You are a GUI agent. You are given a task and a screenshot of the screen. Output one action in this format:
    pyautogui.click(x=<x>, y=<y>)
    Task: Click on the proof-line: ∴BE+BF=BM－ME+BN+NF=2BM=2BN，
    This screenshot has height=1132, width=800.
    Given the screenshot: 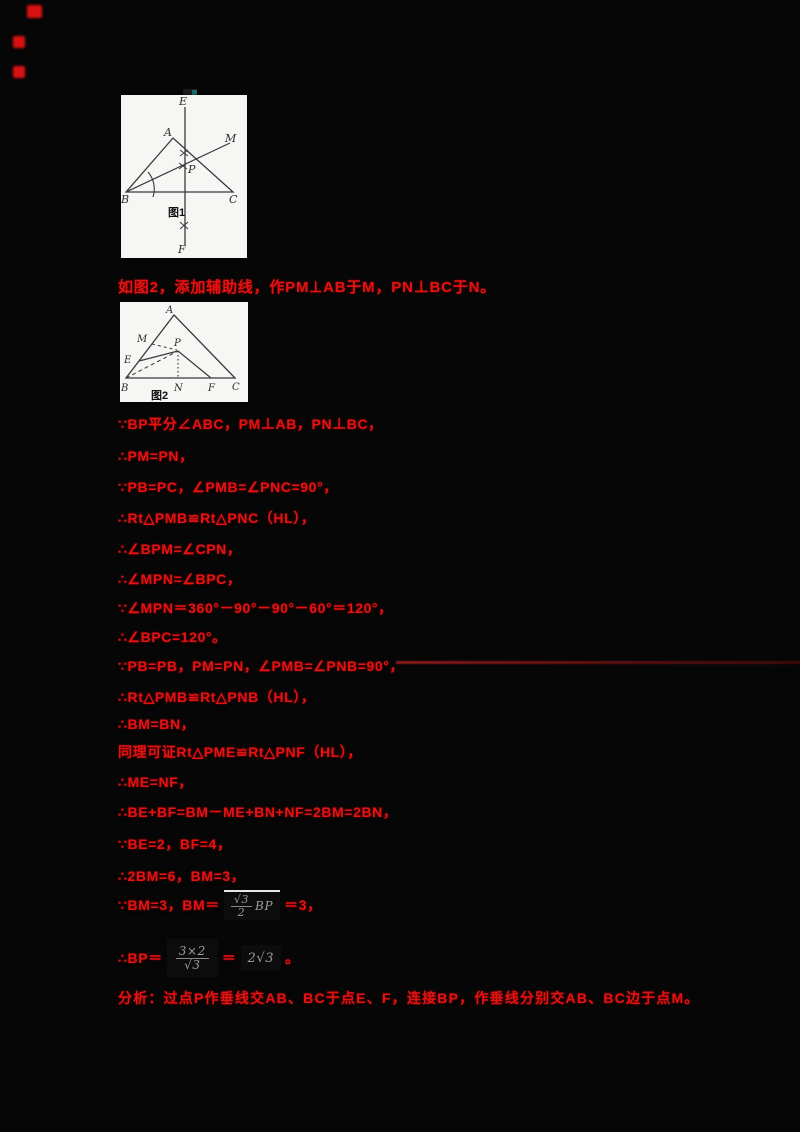 What is the action you would take?
    pyautogui.click(x=258, y=812)
    